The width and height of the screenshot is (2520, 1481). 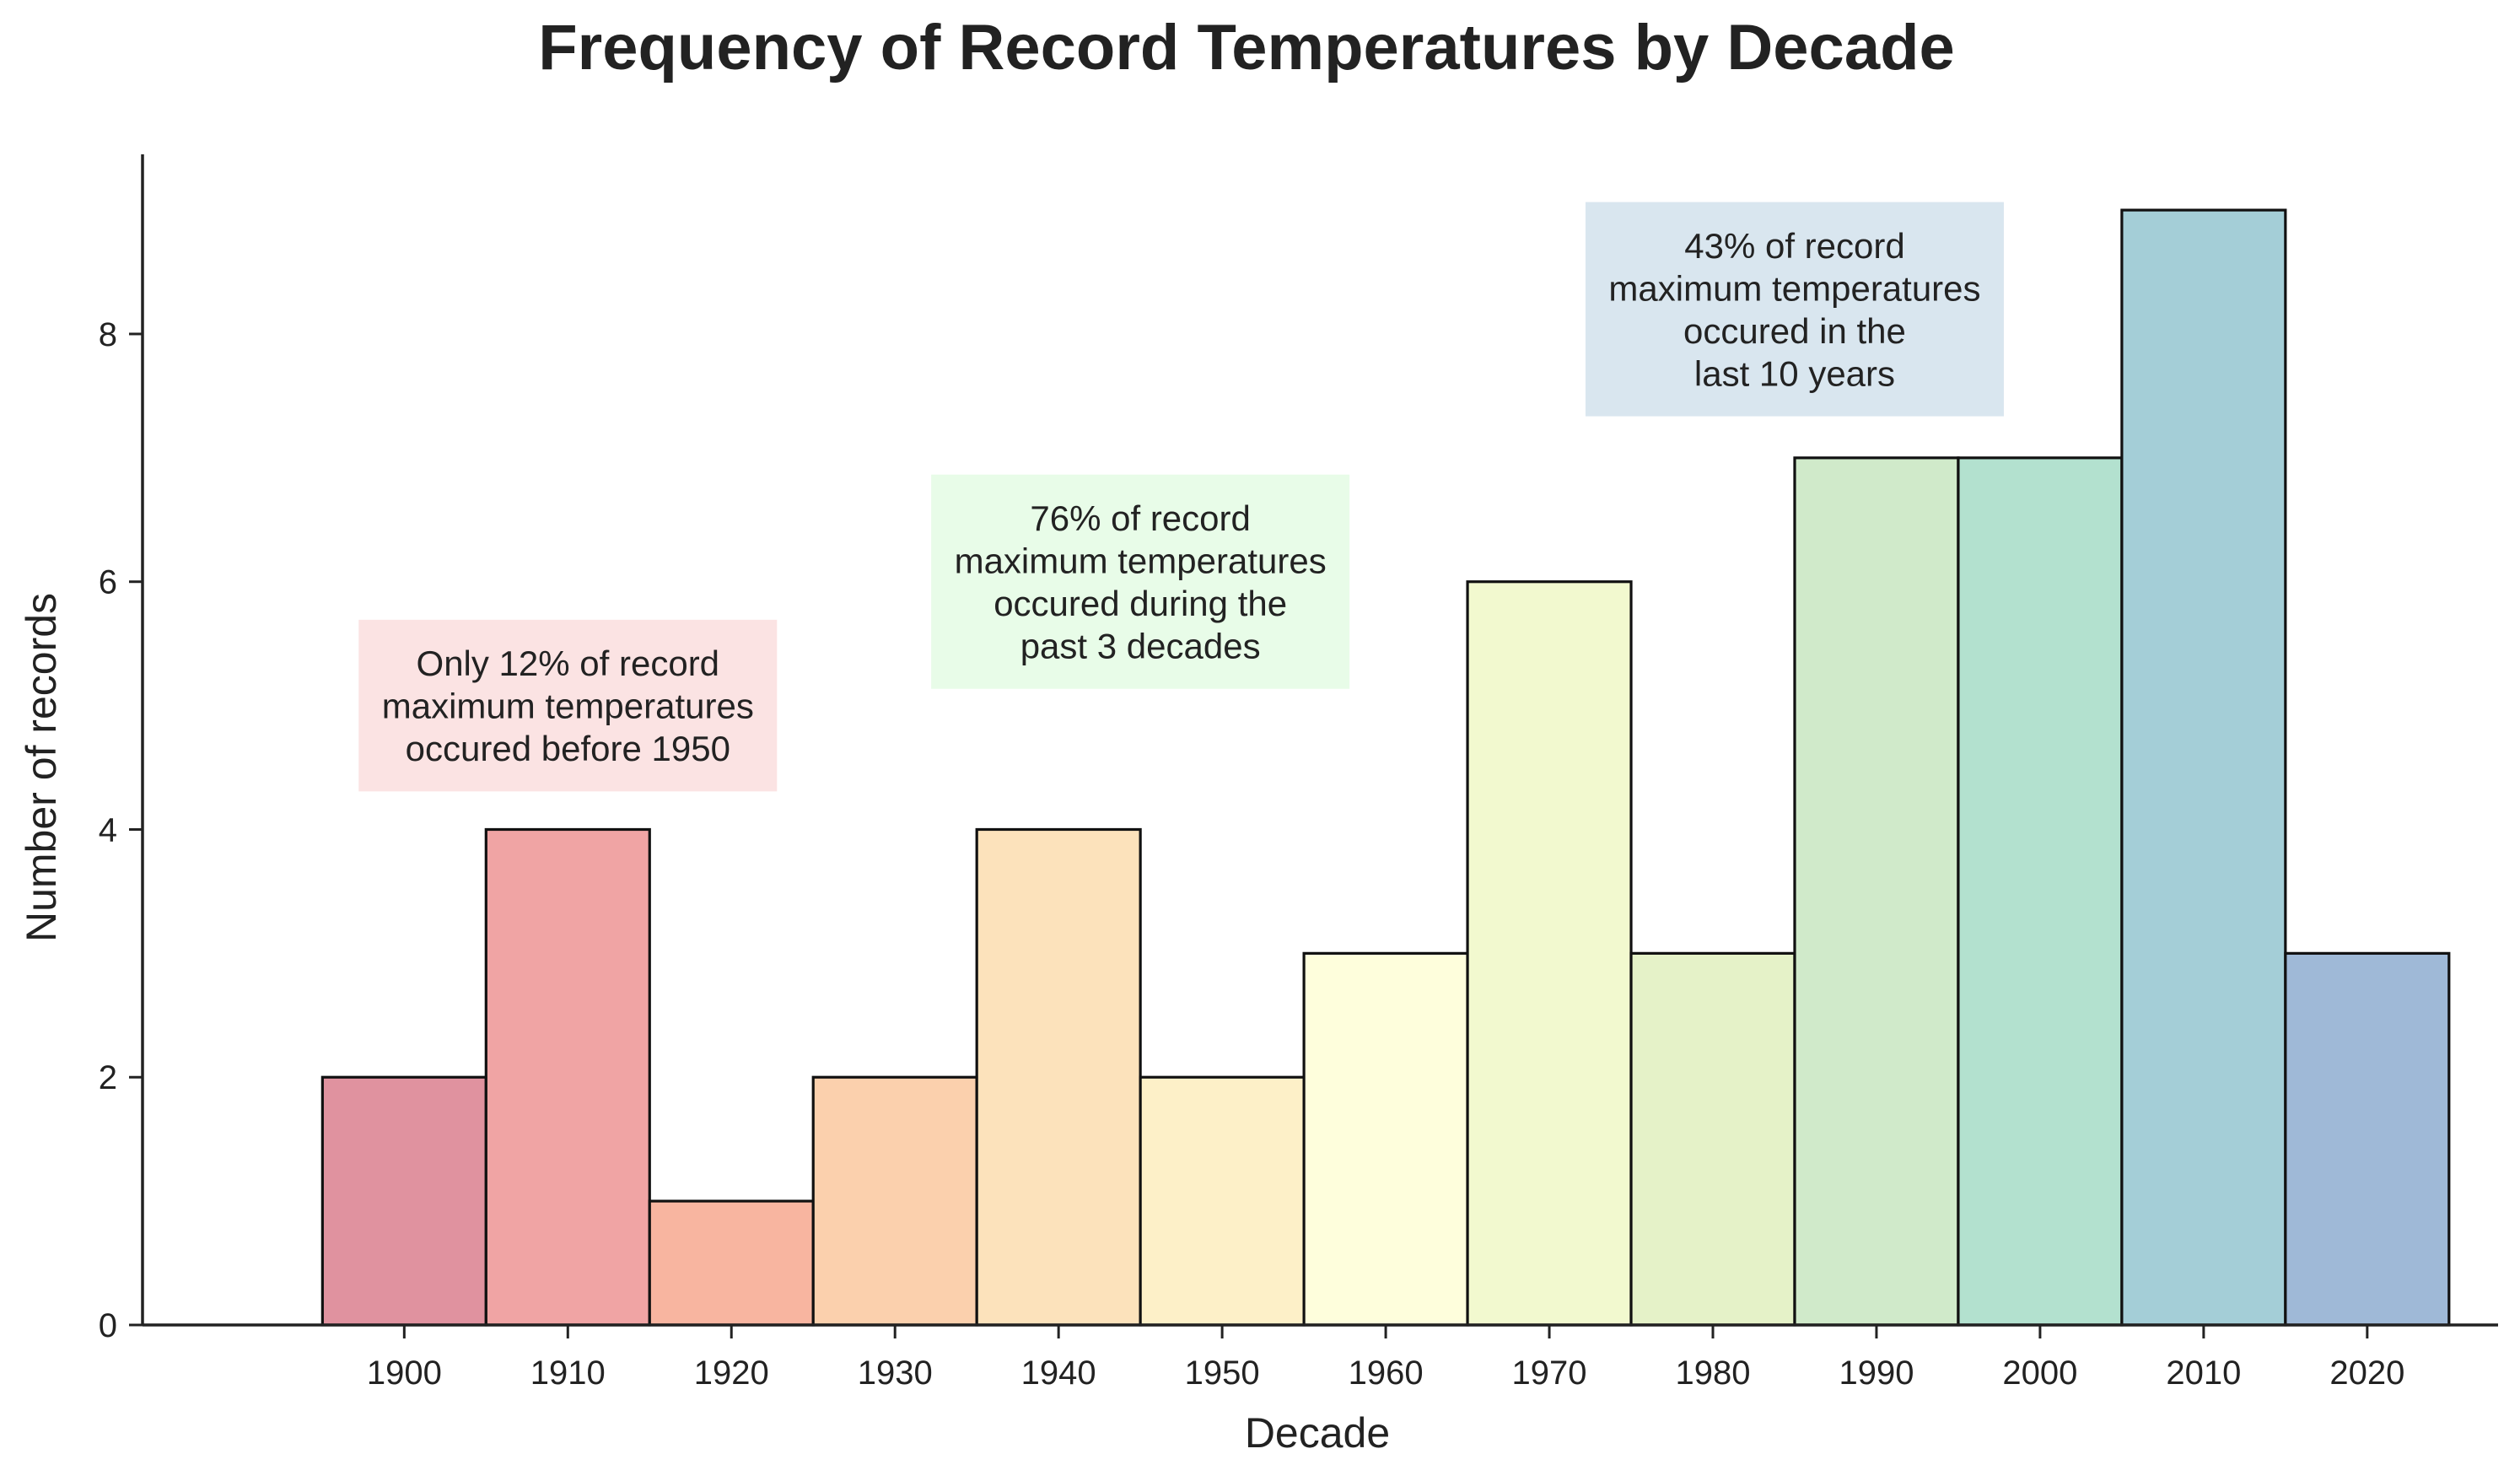 What do you see at coordinates (895, 1201) in the screenshot?
I see `bar-1930` at bounding box center [895, 1201].